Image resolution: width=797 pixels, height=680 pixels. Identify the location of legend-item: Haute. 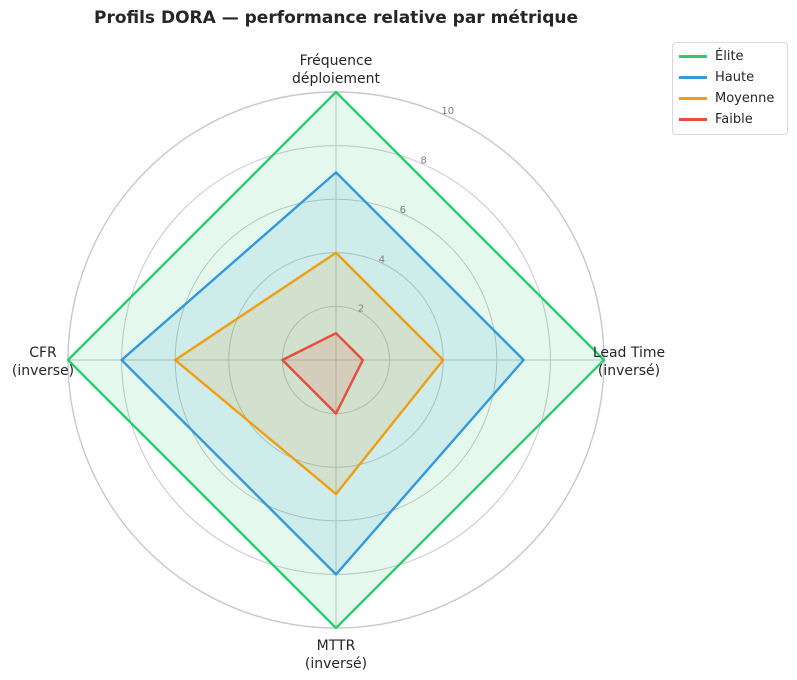
(730, 77).